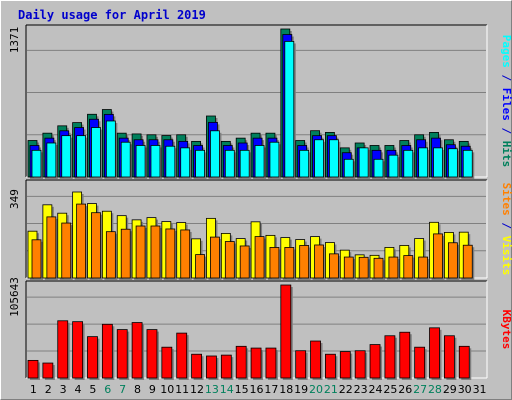  Describe the element at coordinates (435, 389) in the screenshot. I see `x-tick-label-day-28: 28` at that location.